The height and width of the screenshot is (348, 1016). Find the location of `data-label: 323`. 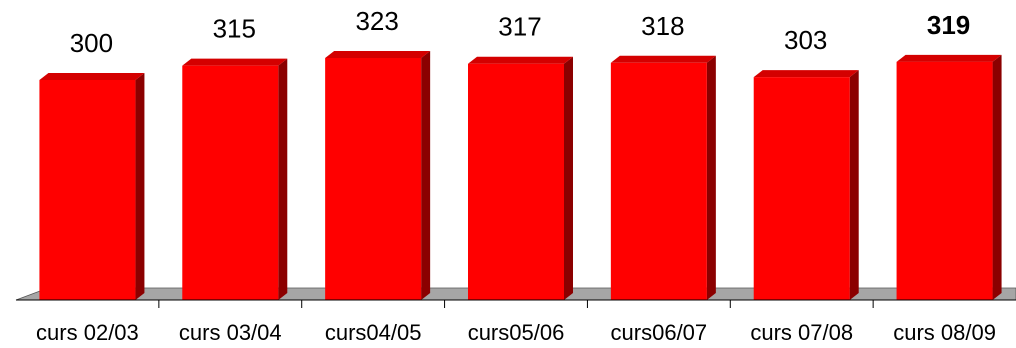

data-label: 323 is located at coordinates (376, 21).